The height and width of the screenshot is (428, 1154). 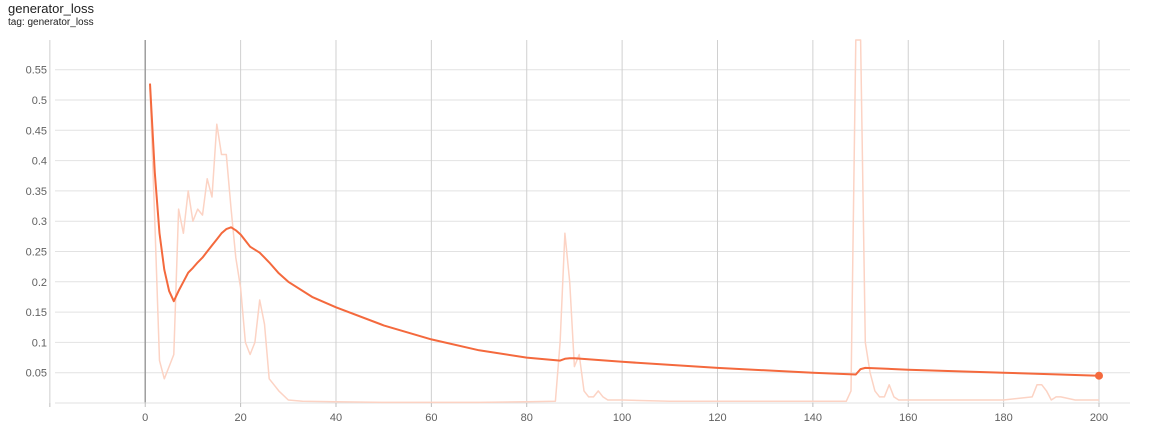 I want to click on y-tick-label: 0.15, so click(x=36, y=313).